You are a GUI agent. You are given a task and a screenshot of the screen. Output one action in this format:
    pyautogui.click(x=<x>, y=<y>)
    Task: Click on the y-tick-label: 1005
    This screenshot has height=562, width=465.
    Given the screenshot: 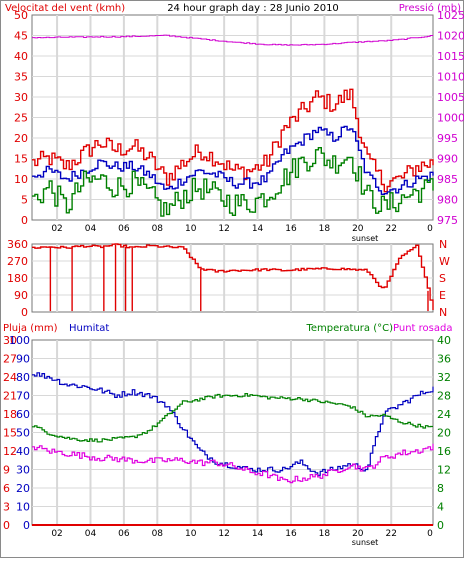 What is the action you would take?
    pyautogui.click(x=450, y=97)
    